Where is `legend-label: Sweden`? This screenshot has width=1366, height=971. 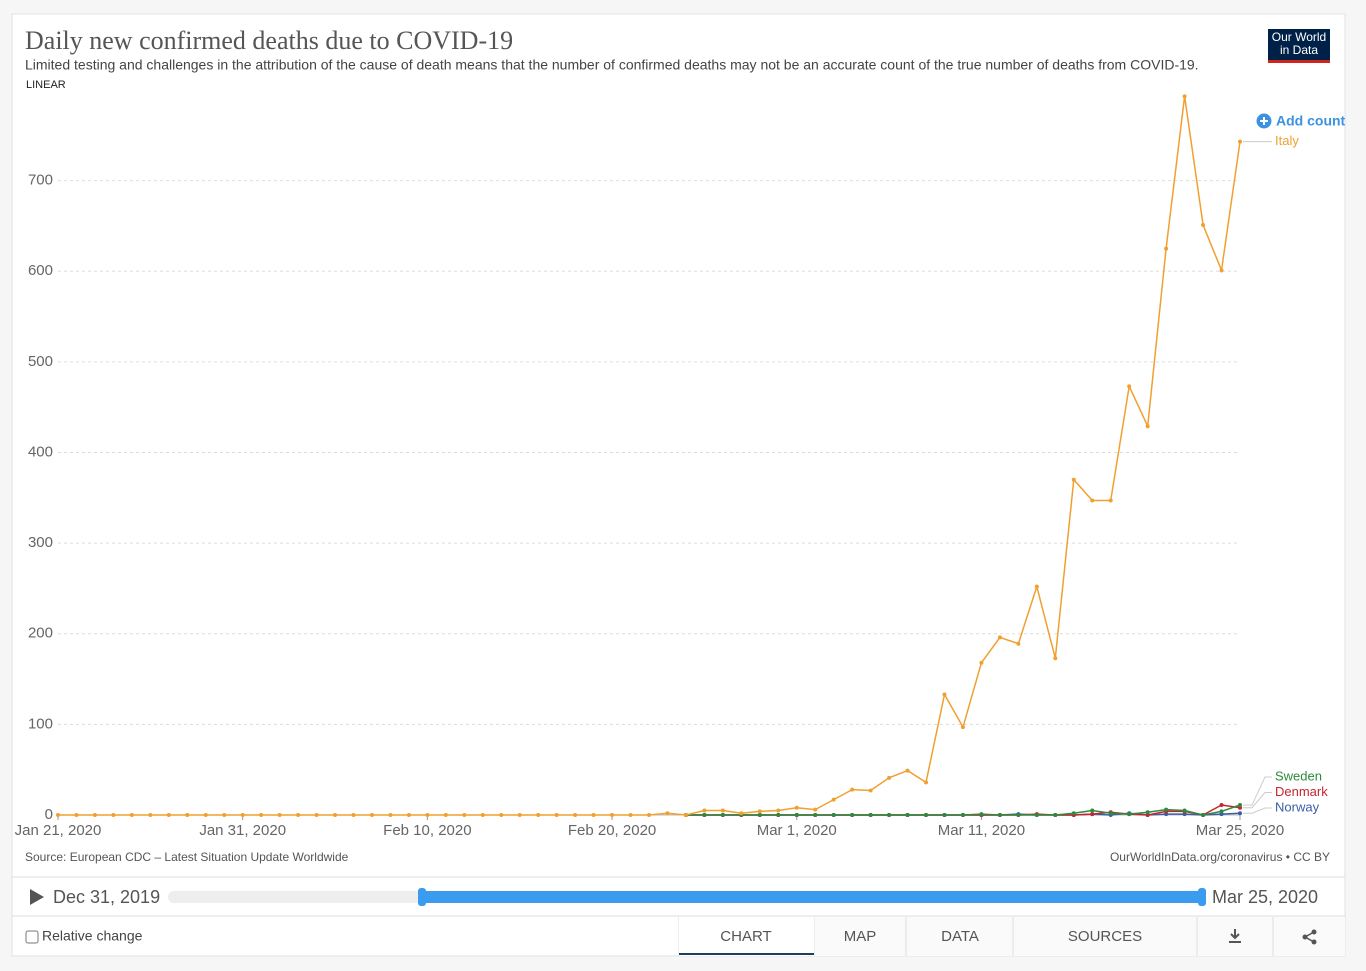
legend-label: Sweden is located at coordinates (1298, 775).